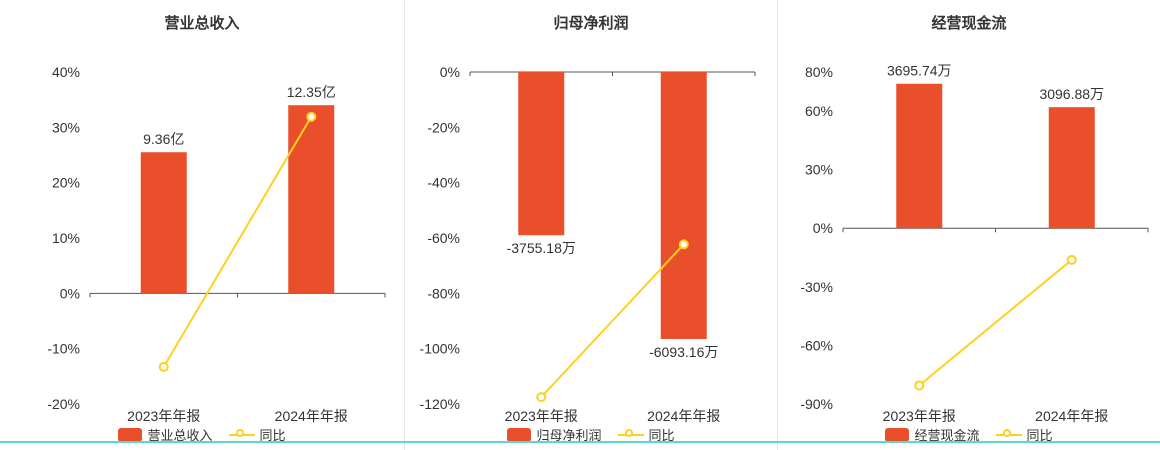  Describe the element at coordinates (819, 72) in the screenshot. I see `svg-text: 80%` at that location.